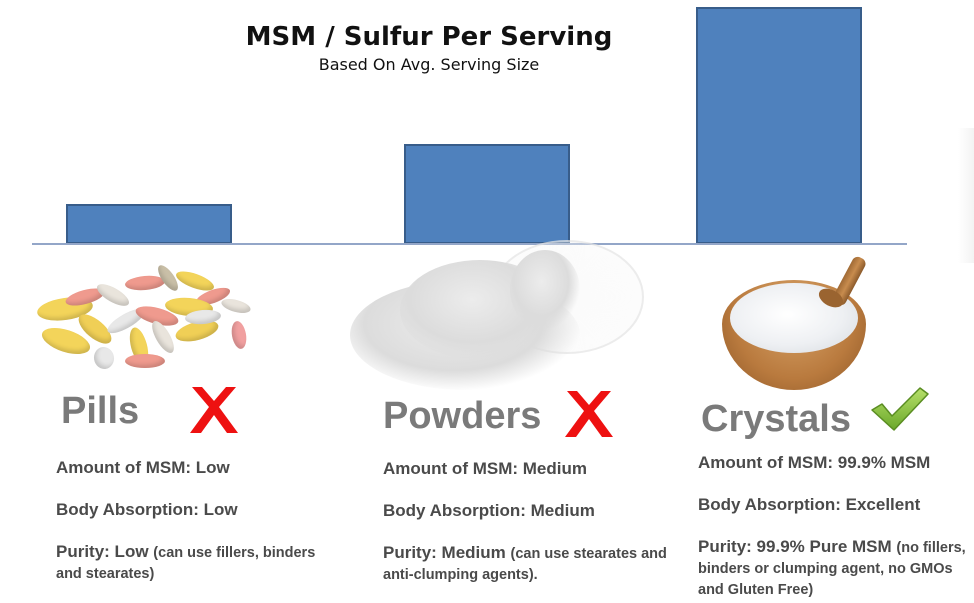 The height and width of the screenshot is (603, 974). What do you see at coordinates (490, 315) in the screenshot?
I see `powder-image` at bounding box center [490, 315].